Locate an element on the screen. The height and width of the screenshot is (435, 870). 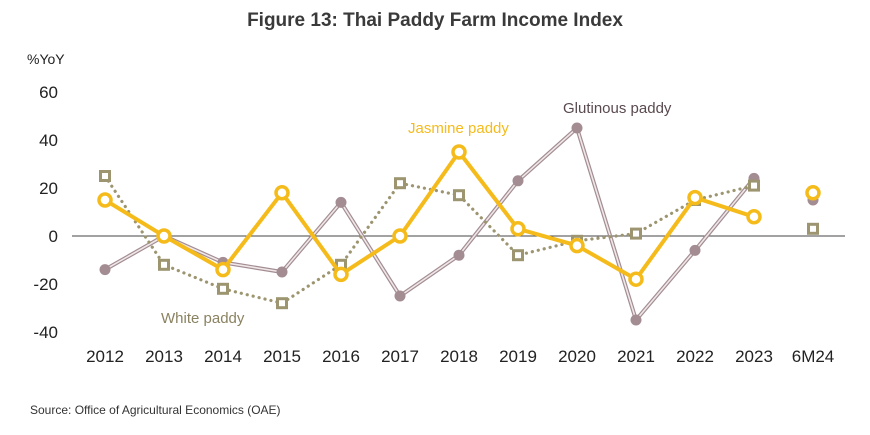
x-tick-label: 2015 is located at coordinates (282, 356).